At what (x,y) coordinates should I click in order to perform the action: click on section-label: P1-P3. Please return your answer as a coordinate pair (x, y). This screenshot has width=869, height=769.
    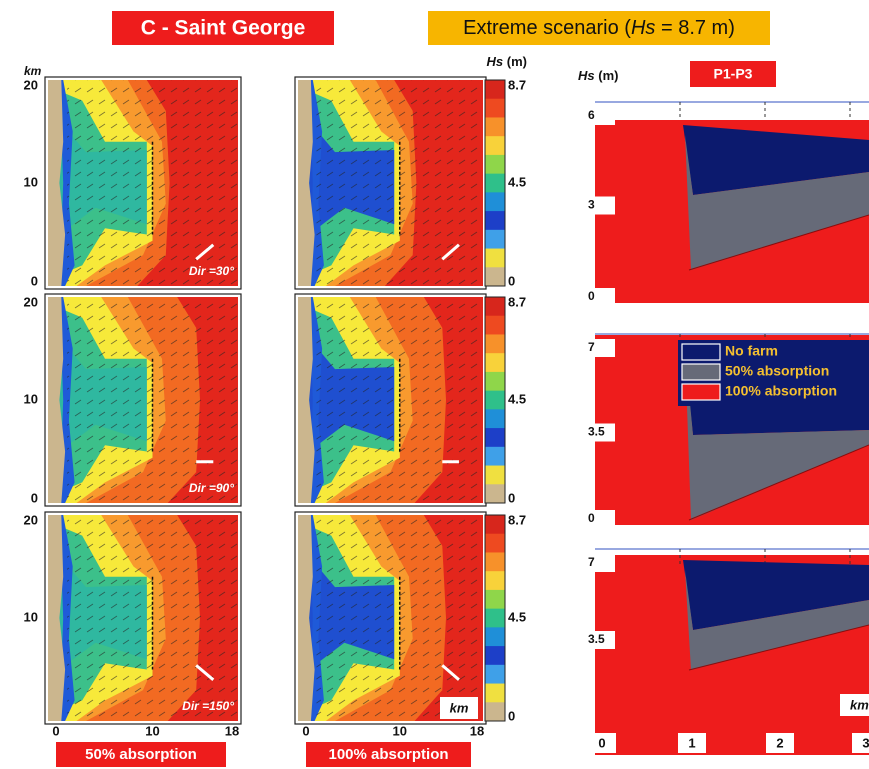
    Looking at the image, I should click on (733, 74).